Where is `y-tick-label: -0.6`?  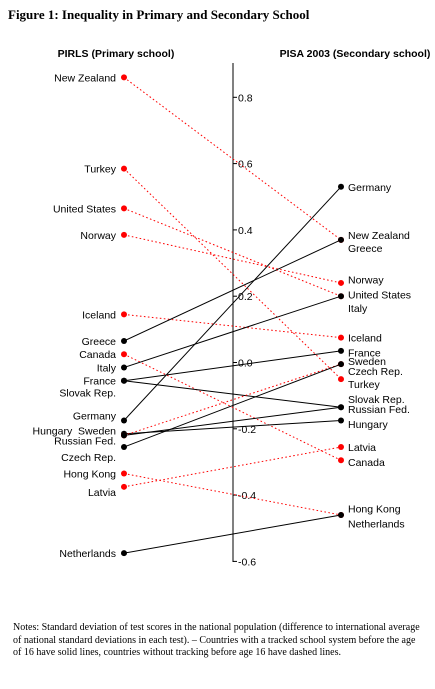
y-tick-label: -0.6 is located at coordinates (247, 562).